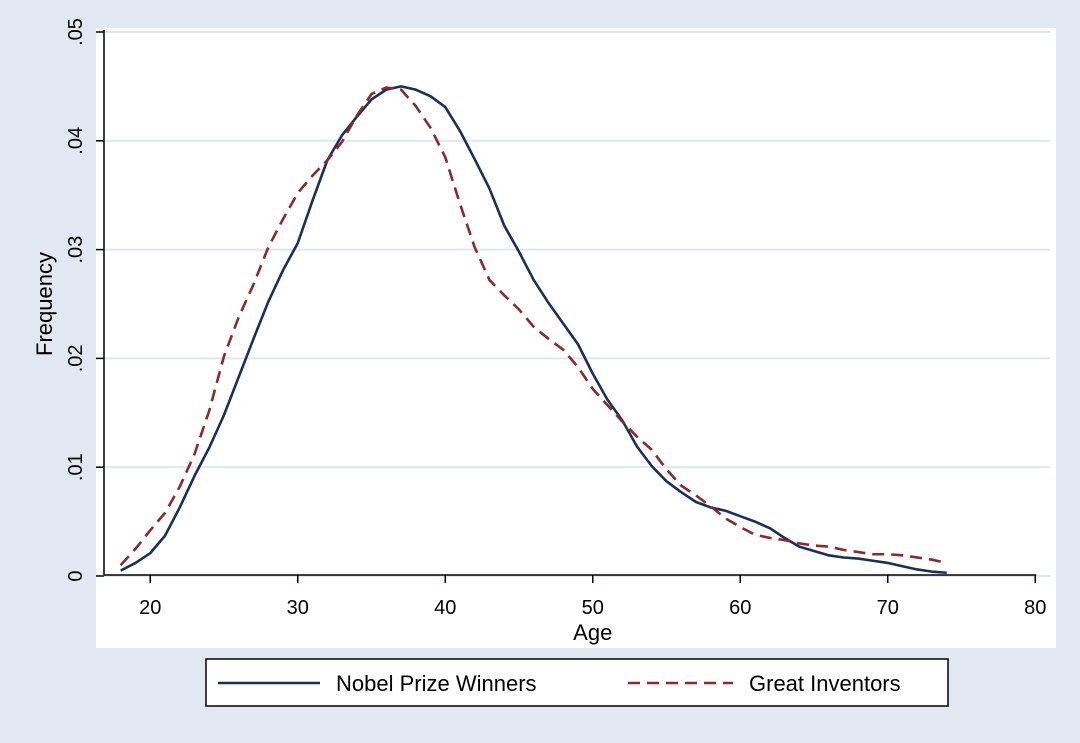 This screenshot has width=1080, height=743. Describe the element at coordinates (592, 632) in the screenshot. I see `x-axis-title: Age` at that location.